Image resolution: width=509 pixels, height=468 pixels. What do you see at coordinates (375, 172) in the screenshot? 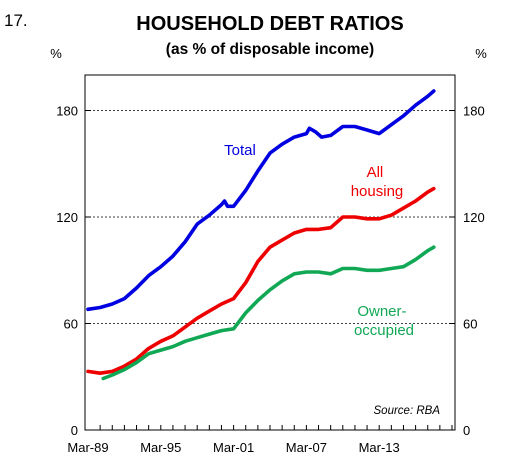
I see `series-label-all-housing-line1: All` at bounding box center [375, 172].